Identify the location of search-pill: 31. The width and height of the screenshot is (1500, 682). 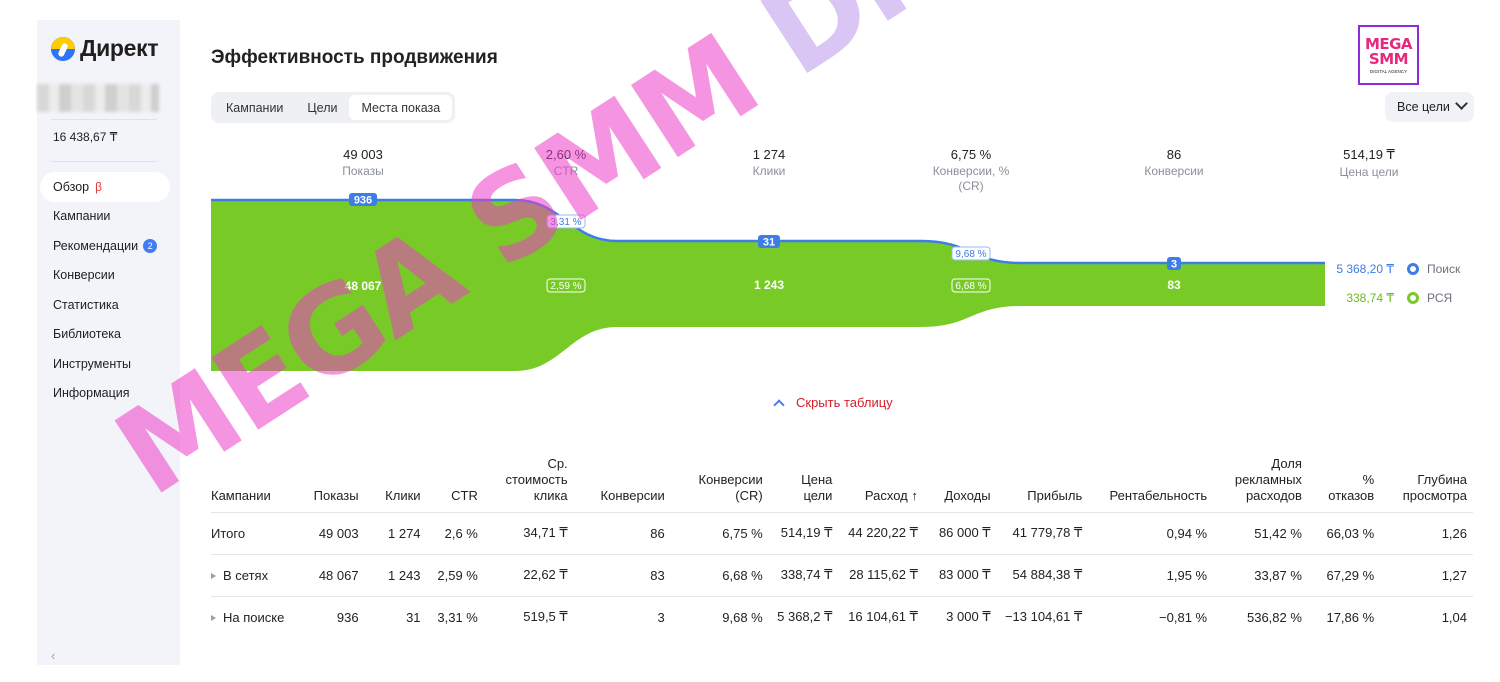
(769, 242).